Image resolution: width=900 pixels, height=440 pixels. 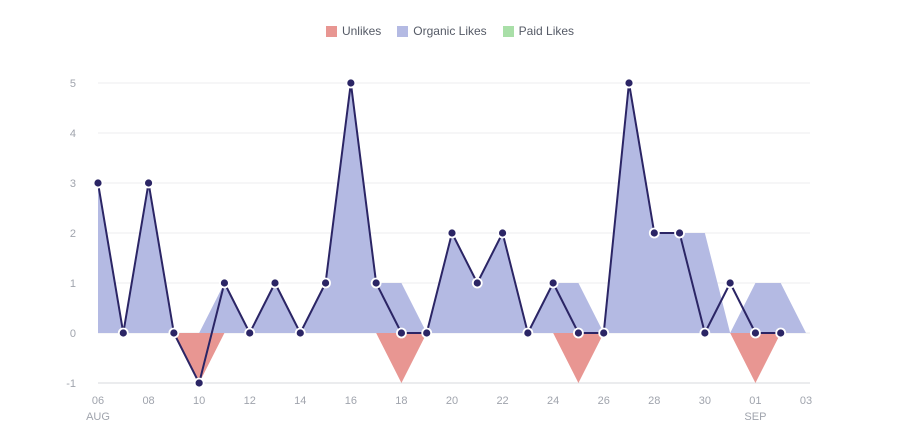 What do you see at coordinates (452, 401) in the screenshot?
I see `x-tick-label: 20` at bounding box center [452, 401].